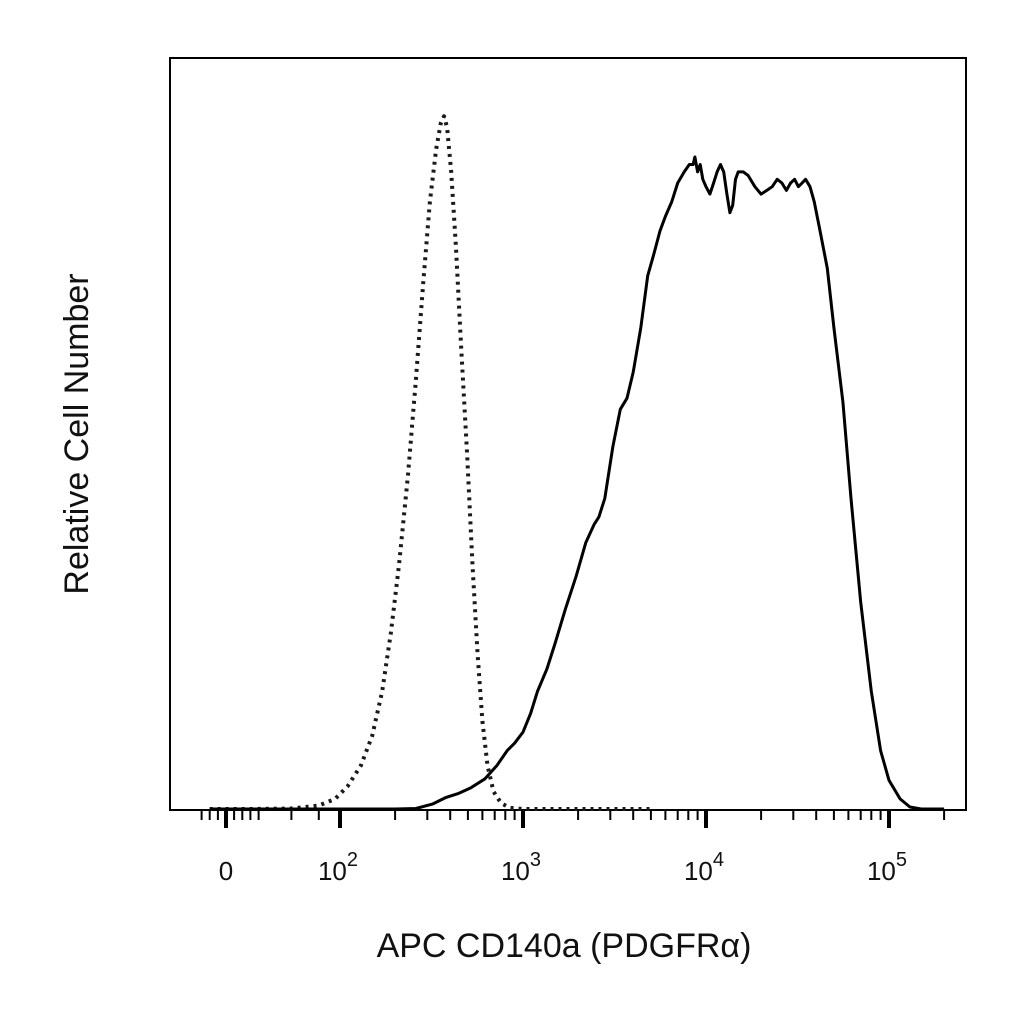 The width and height of the screenshot is (1024, 1024). Describe the element at coordinates (226, 871) in the screenshot. I see `x-tick-label: 0` at that location.